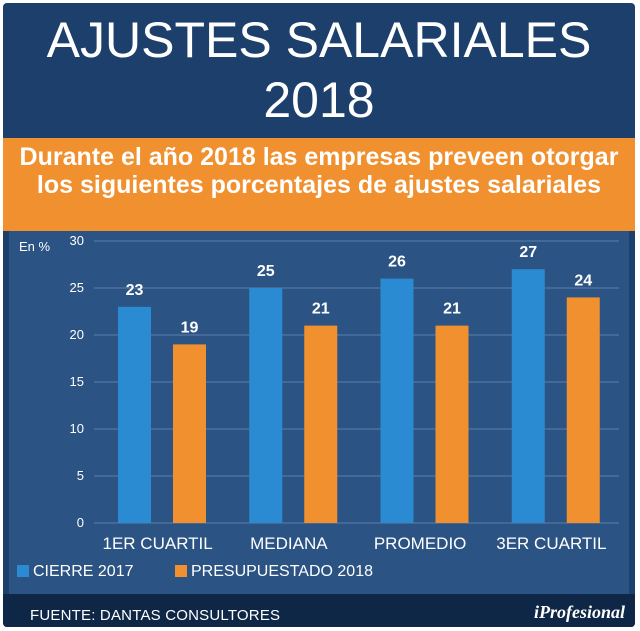 The width and height of the screenshot is (640, 631). I want to click on y-tick-label: 25, so click(77, 287).